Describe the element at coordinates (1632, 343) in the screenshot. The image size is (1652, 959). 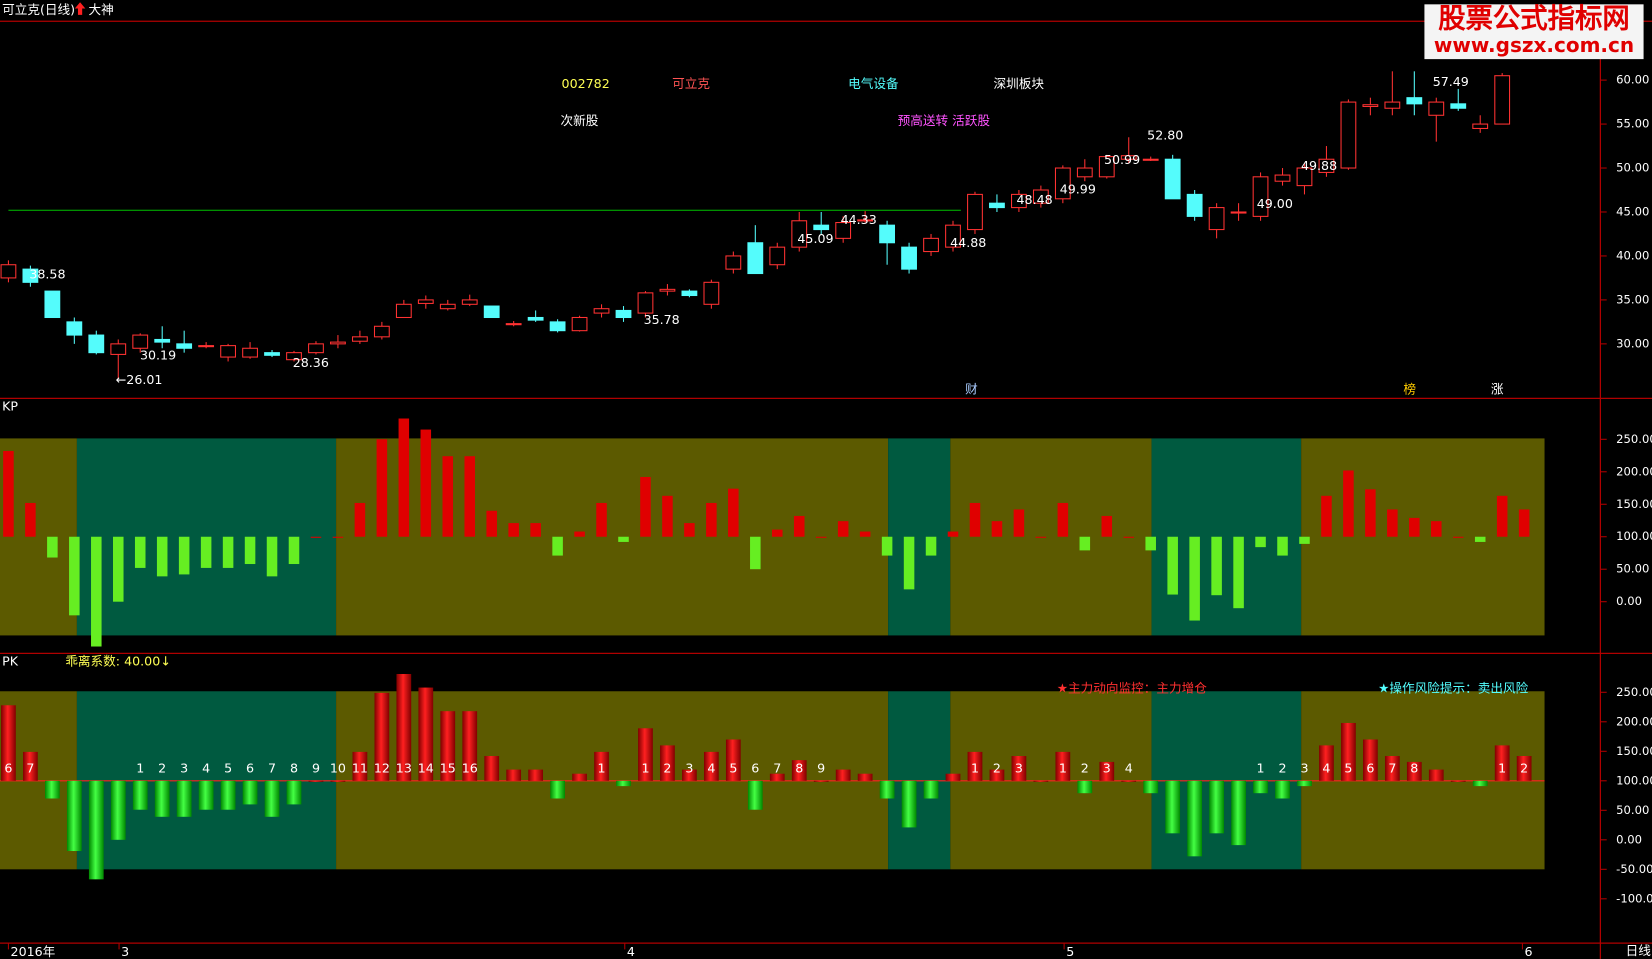
I see `y-tick-label: 30.00` at that location.